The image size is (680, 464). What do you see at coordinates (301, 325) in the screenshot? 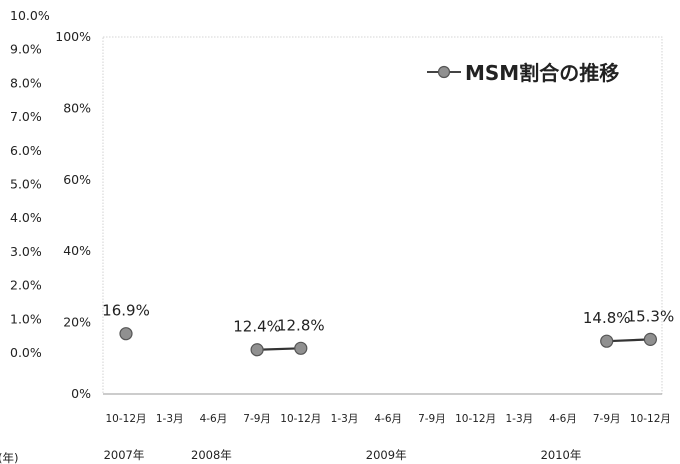
I see `data-label: 12.8%` at bounding box center [301, 325].